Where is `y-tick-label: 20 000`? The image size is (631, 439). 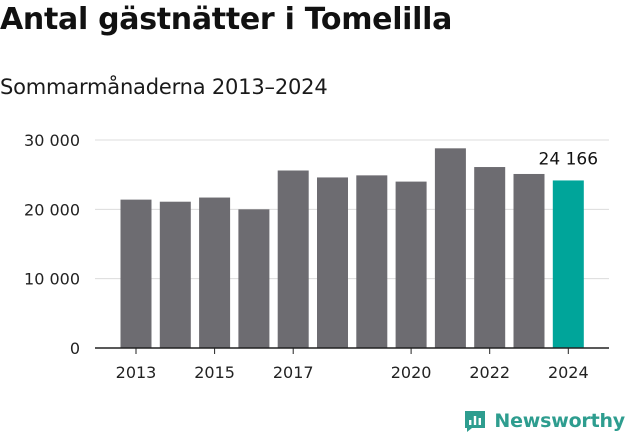
y-tick-label: 20 000 is located at coordinates (52, 209).